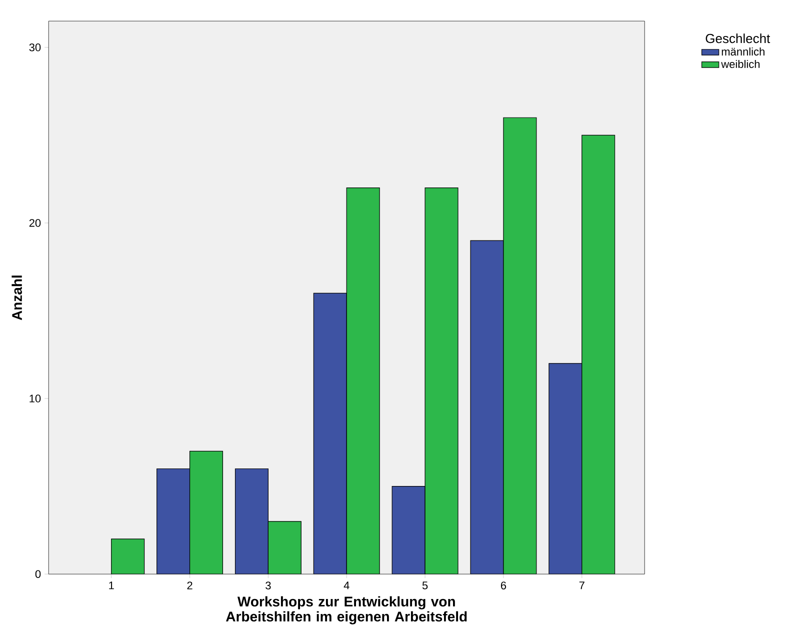  I want to click on x-tick-label: 2, so click(189, 586).